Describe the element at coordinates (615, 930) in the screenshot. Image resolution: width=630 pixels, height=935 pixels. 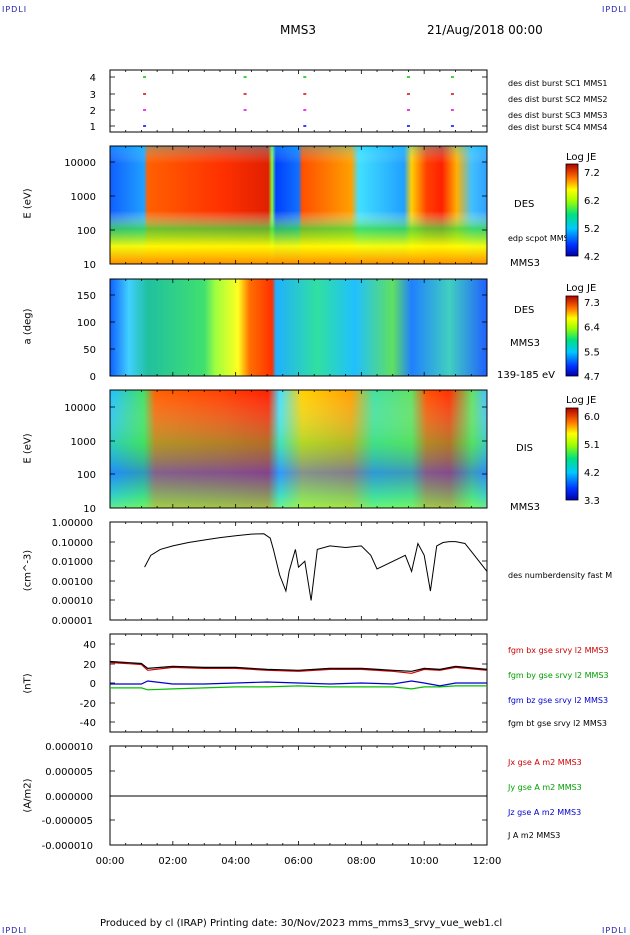
I see `logo-bottom-right: IPDLI` at that location.